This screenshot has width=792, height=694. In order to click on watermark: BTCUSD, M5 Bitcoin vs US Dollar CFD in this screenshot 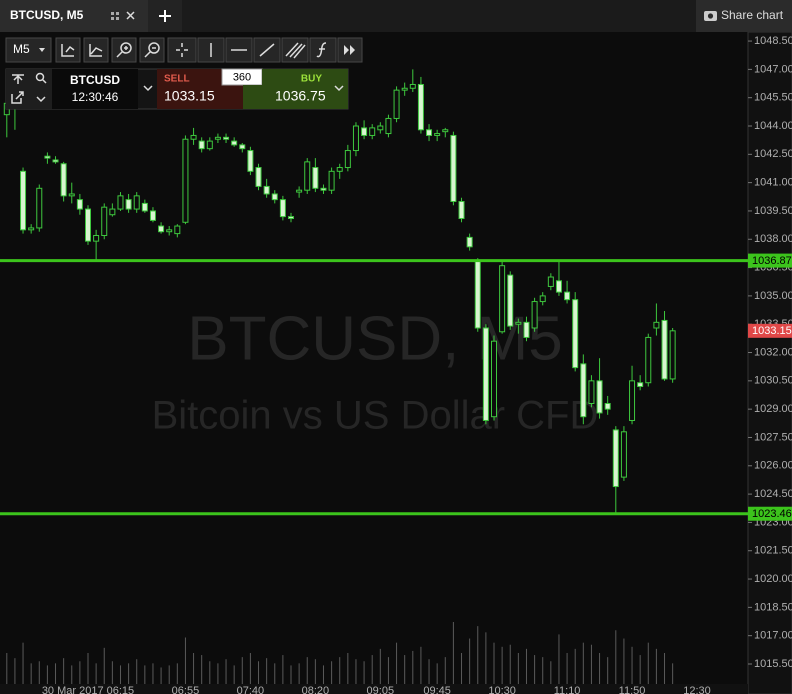, I will do `click(375, 370)`.